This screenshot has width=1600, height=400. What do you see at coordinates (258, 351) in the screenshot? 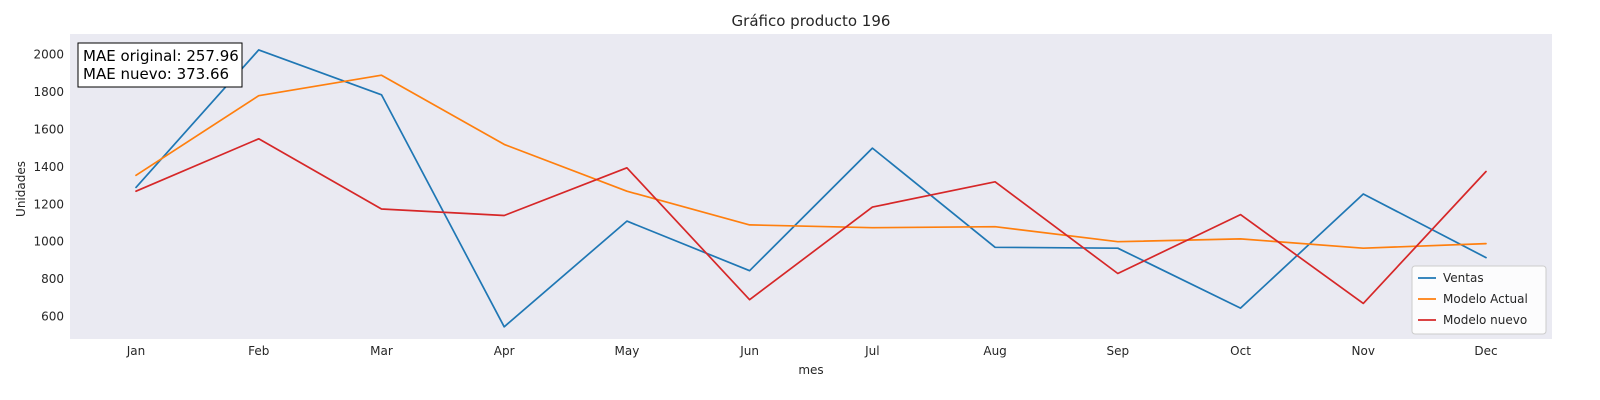
I see `x-tick-label: Feb` at bounding box center [258, 351].